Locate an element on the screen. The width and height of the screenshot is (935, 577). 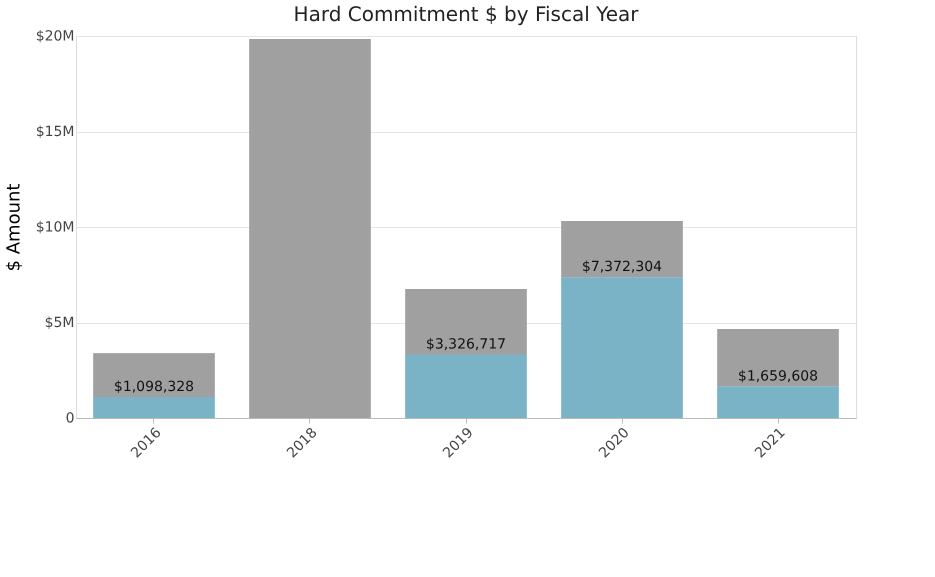
data-label: $1,098,328 is located at coordinates (154, 387).